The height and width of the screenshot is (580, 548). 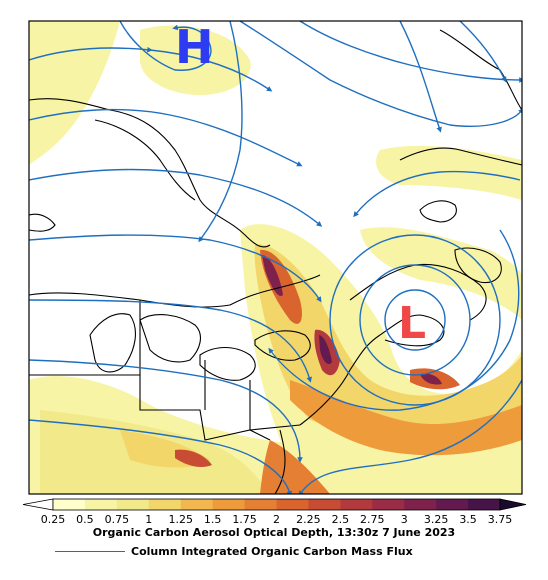 What do you see at coordinates (53, 519) in the screenshot?
I see `colorbar-tick-label: 0.25` at bounding box center [53, 519].